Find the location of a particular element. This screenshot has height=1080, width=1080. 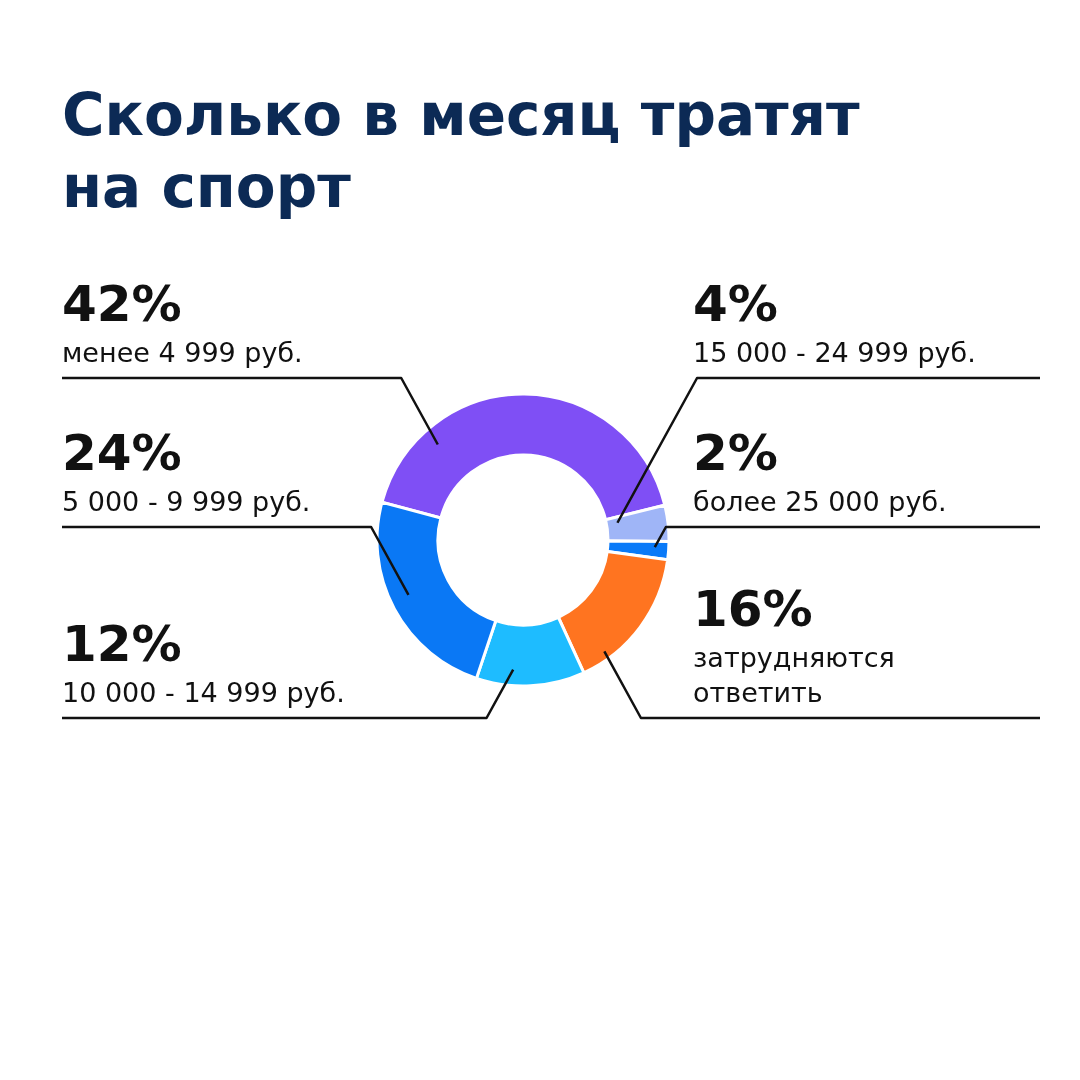

slice-label: затрудняются ответить is located at coordinates (794, 675).